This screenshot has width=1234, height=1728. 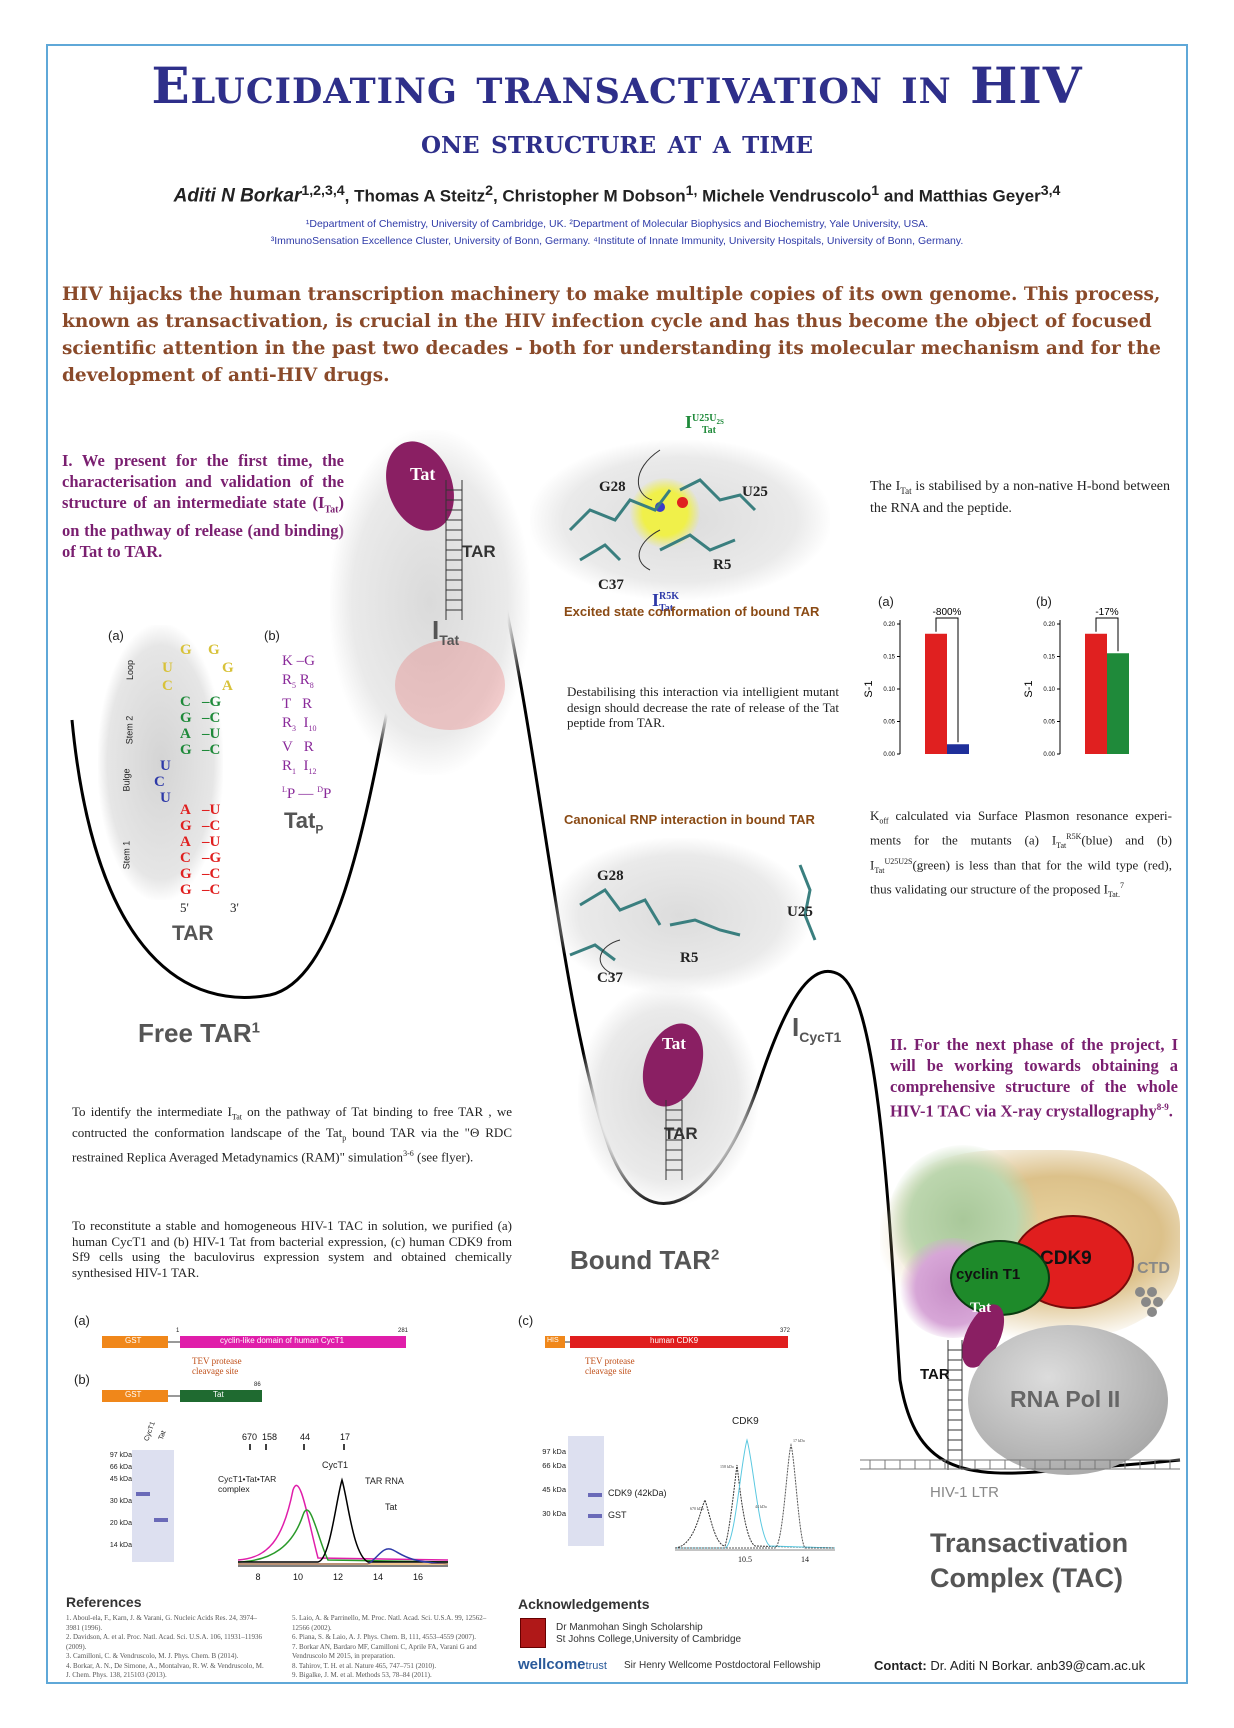 I want to click on tar-panel-b-label: (b), so click(x=272, y=635).